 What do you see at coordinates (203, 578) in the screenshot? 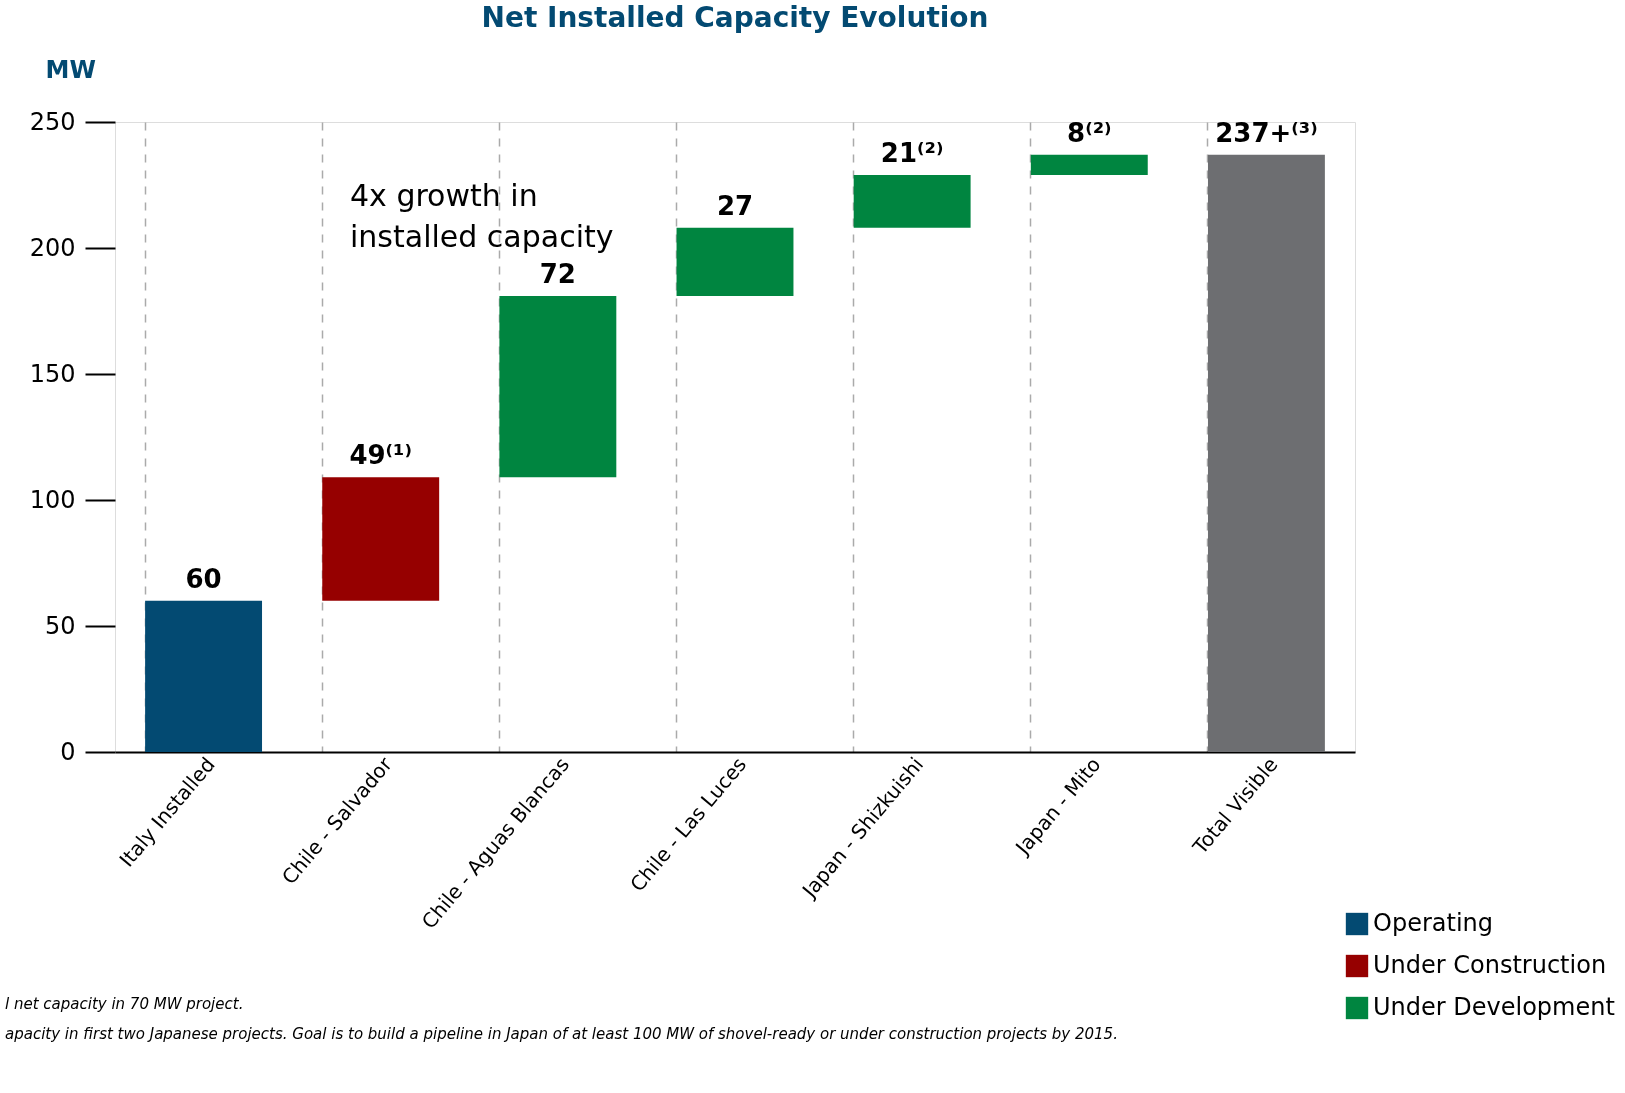
I see `data-label: 60` at bounding box center [203, 578].